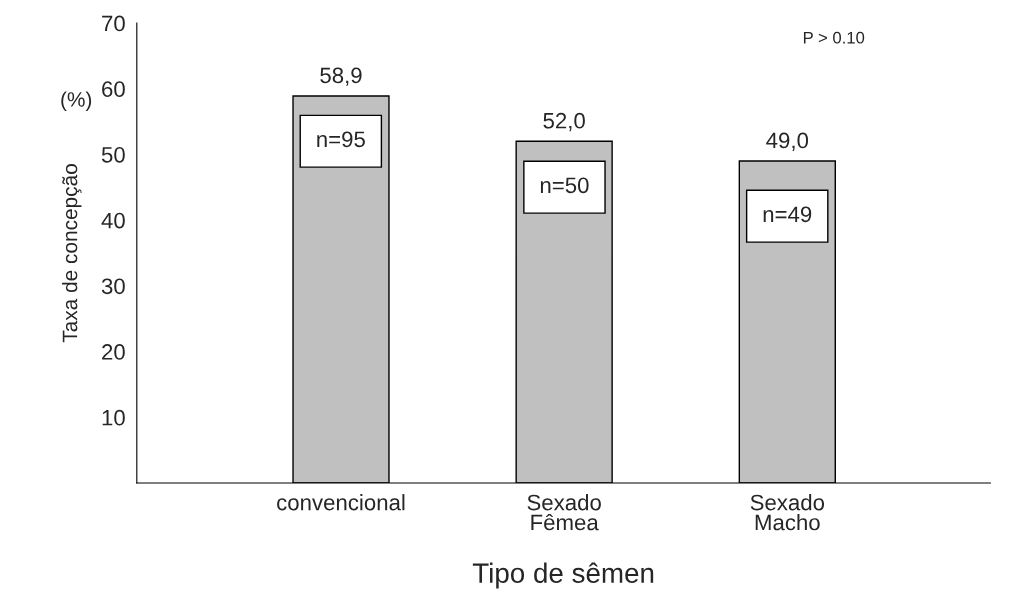 This screenshot has height=606, width=1021. What do you see at coordinates (113, 220) in the screenshot?
I see `y-tick-label: 40` at bounding box center [113, 220].